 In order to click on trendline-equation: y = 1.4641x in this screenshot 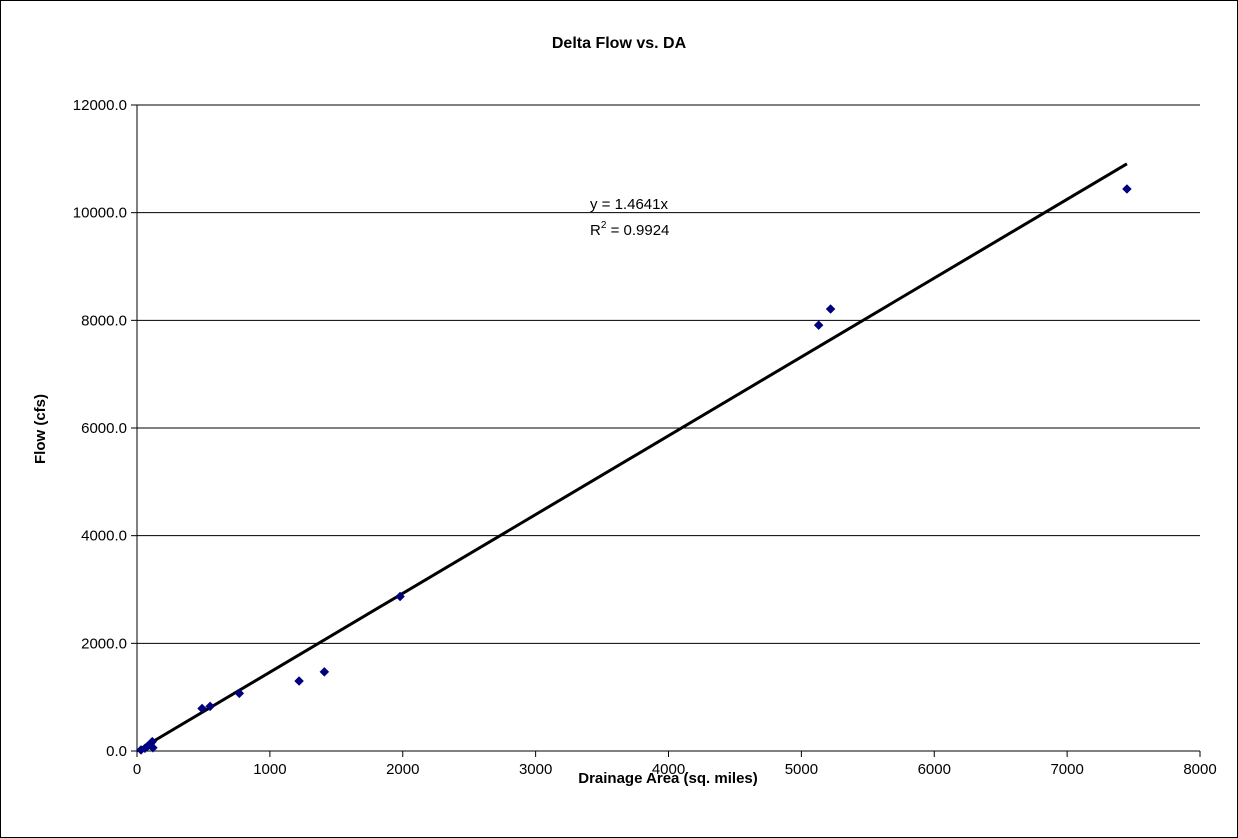, I will do `click(629, 204)`.